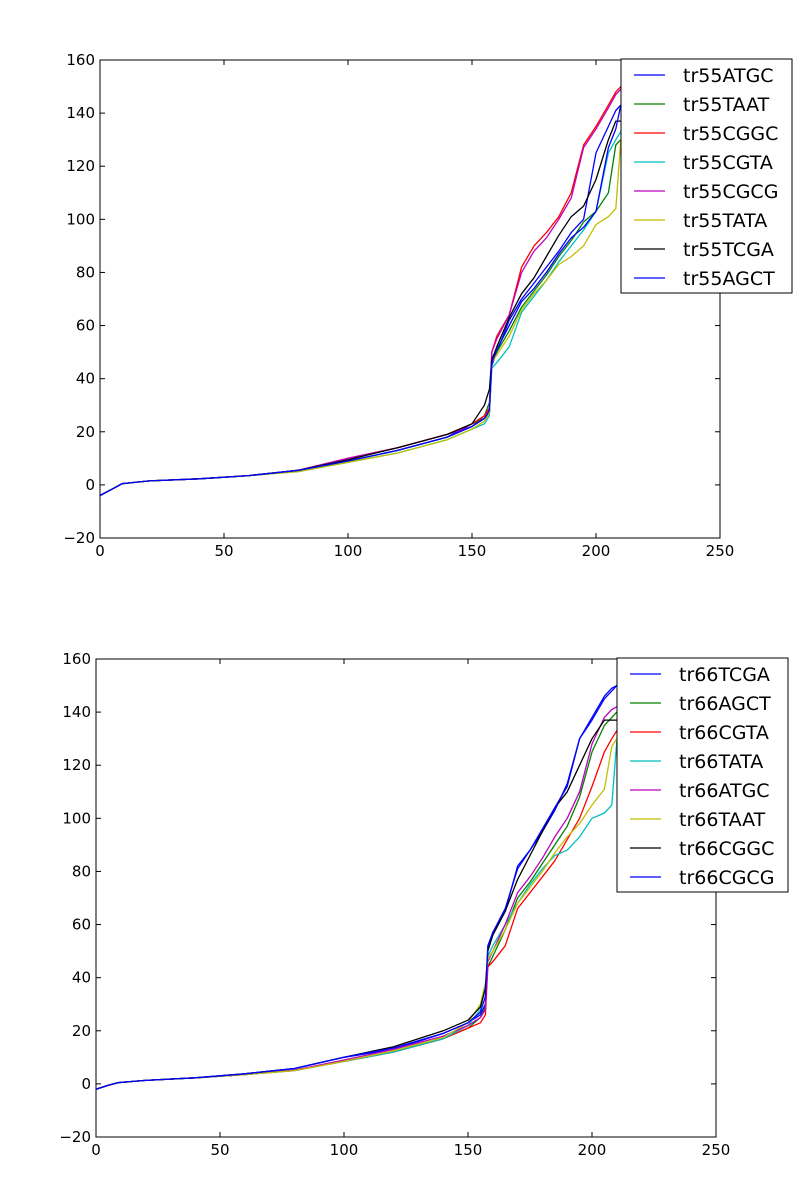 The image size is (800, 1200). I want to click on legend-label: tr55ATGC, so click(728, 76).